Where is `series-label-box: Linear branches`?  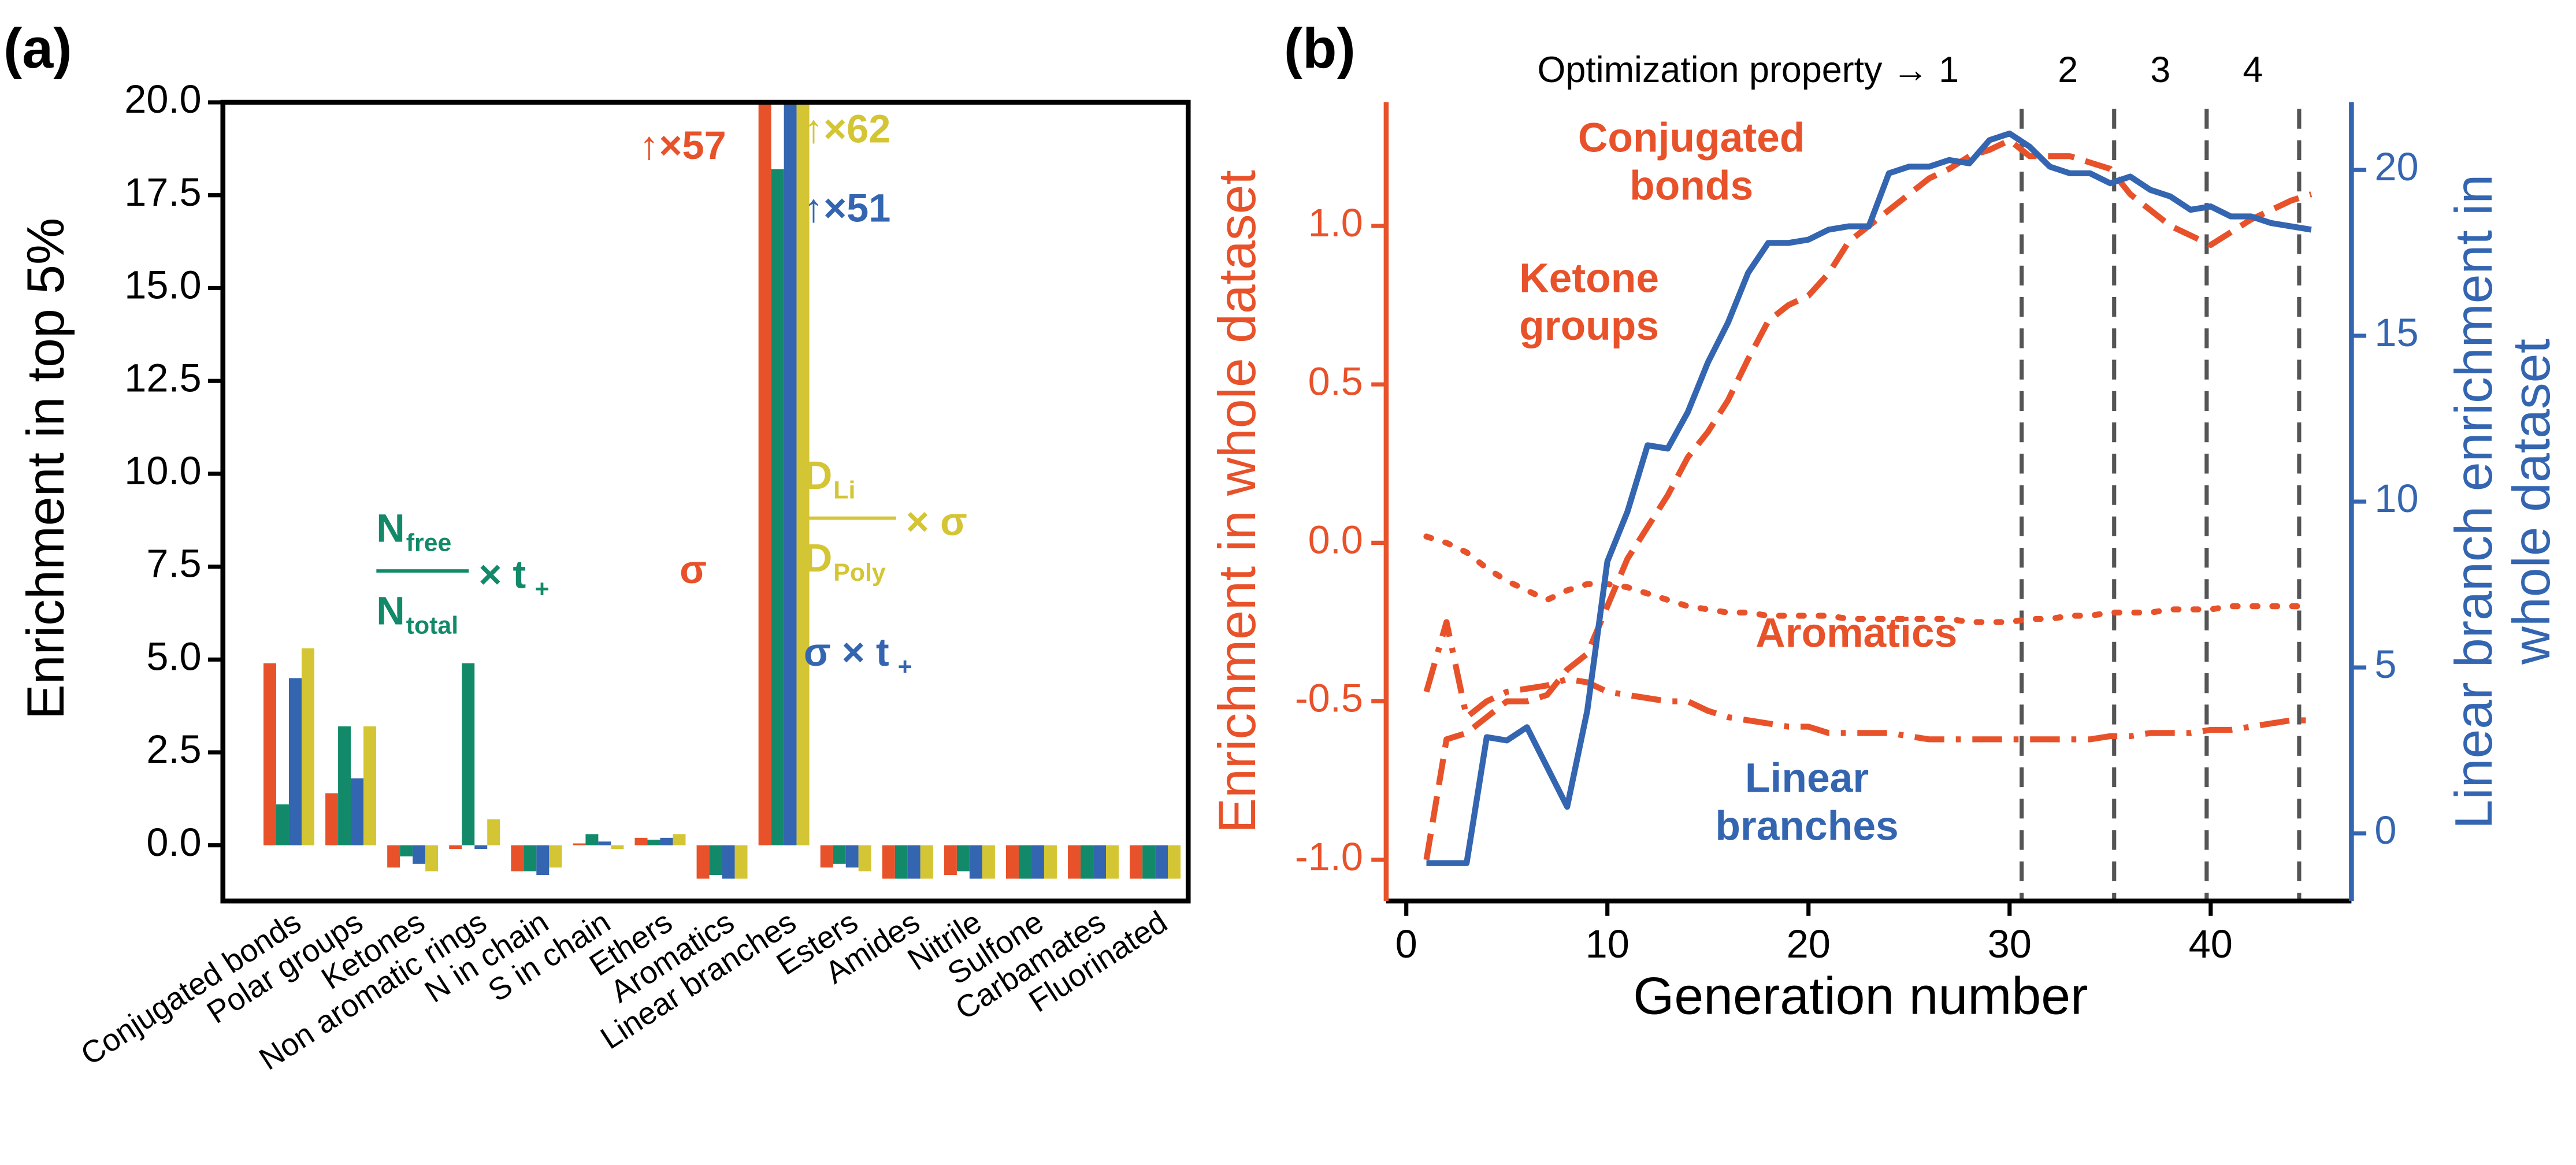
series-label-box: Linear branches is located at coordinates (1807, 802).